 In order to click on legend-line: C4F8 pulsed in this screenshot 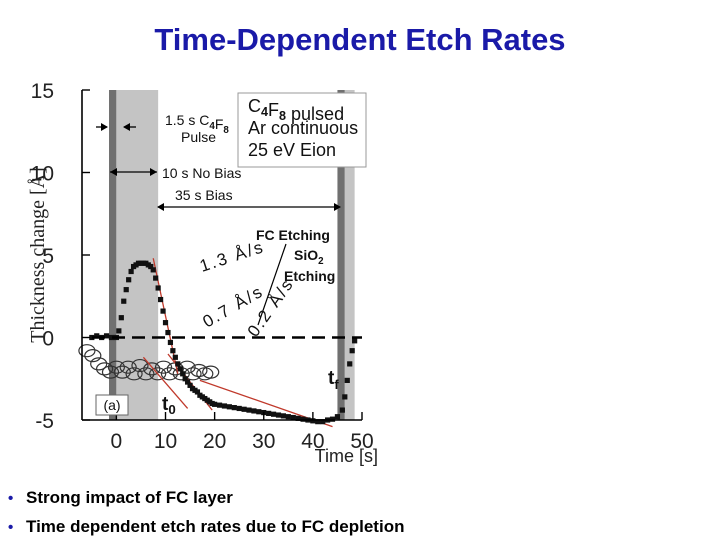, I will do `click(296, 110)`.